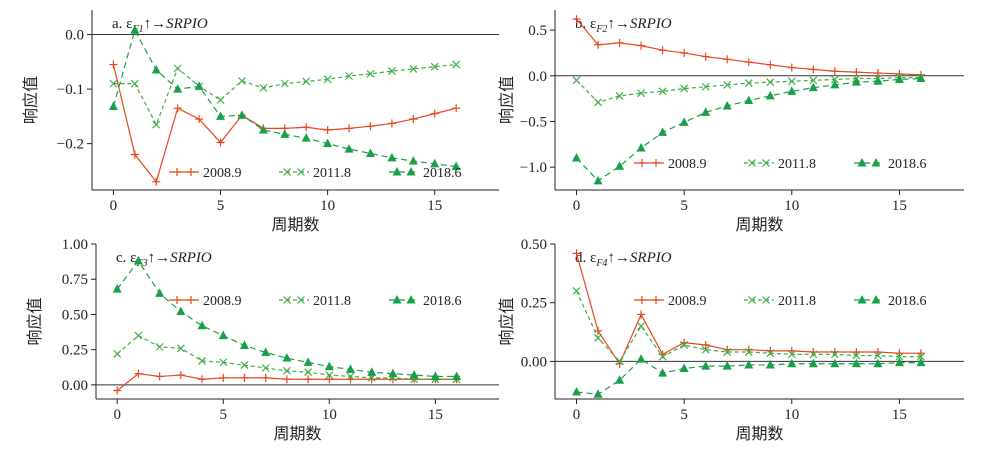 Image resolution: width=986 pixels, height=453 pixels. Describe the element at coordinates (533, 122) in the screenshot. I see `y-tick-label: −0.5` at that location.